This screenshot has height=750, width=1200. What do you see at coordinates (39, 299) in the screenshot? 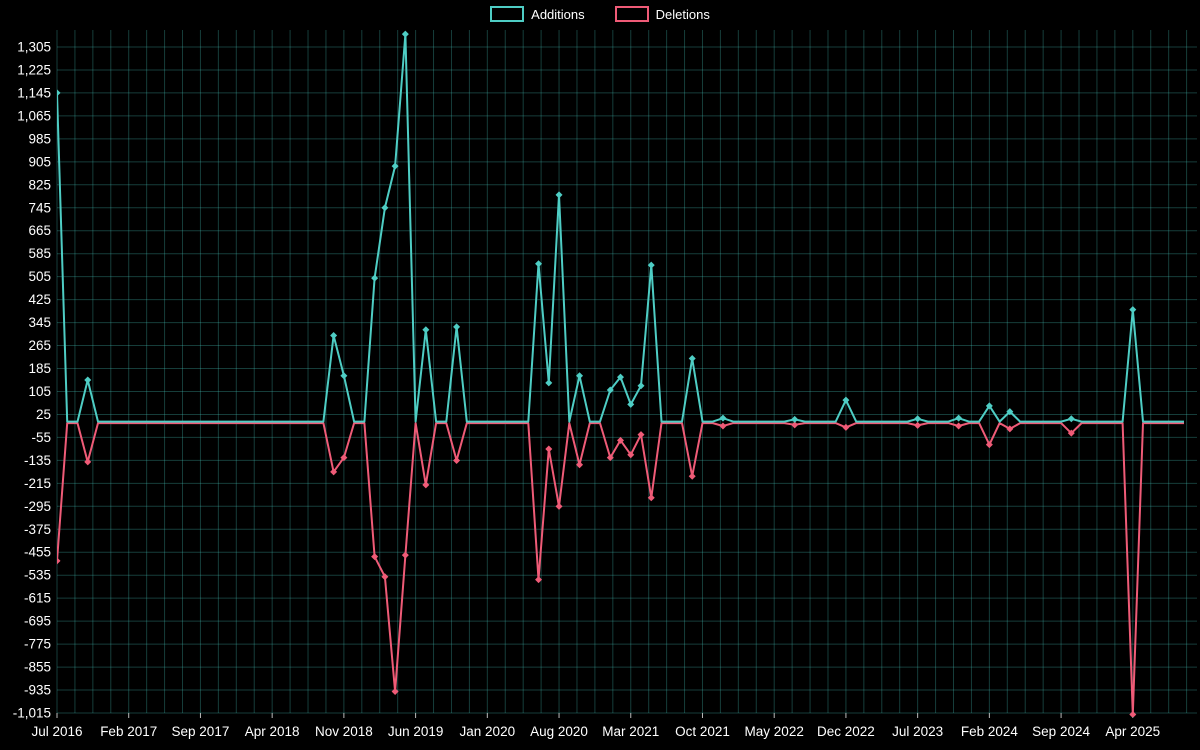
I see `y-tick-label: 425` at bounding box center [39, 299].